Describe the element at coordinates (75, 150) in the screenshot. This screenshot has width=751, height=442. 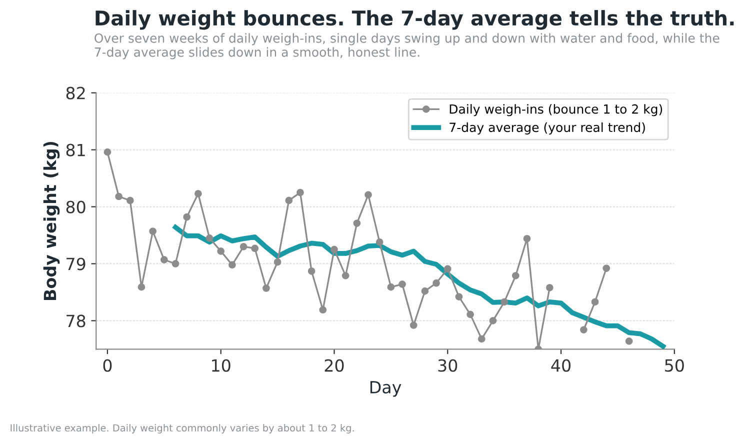
I see `y-tick-label: 81` at that location.